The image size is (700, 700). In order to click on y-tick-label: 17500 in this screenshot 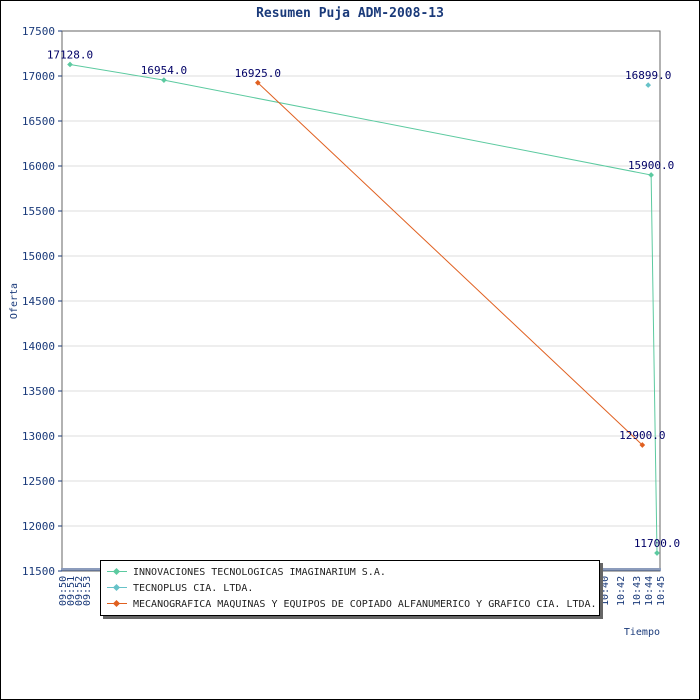, I will do `click(38, 31)`.